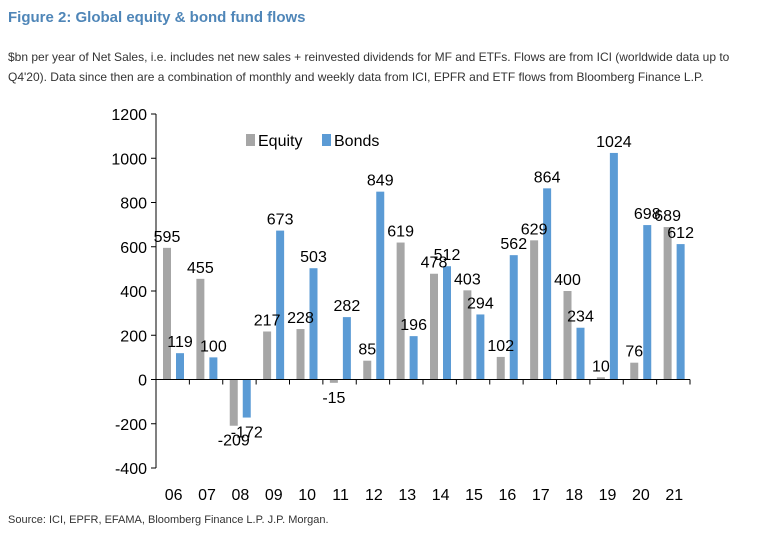 This screenshot has height=544, width=760. Describe the element at coordinates (500, 346) in the screenshot. I see `equity-data-label: 102` at that location.